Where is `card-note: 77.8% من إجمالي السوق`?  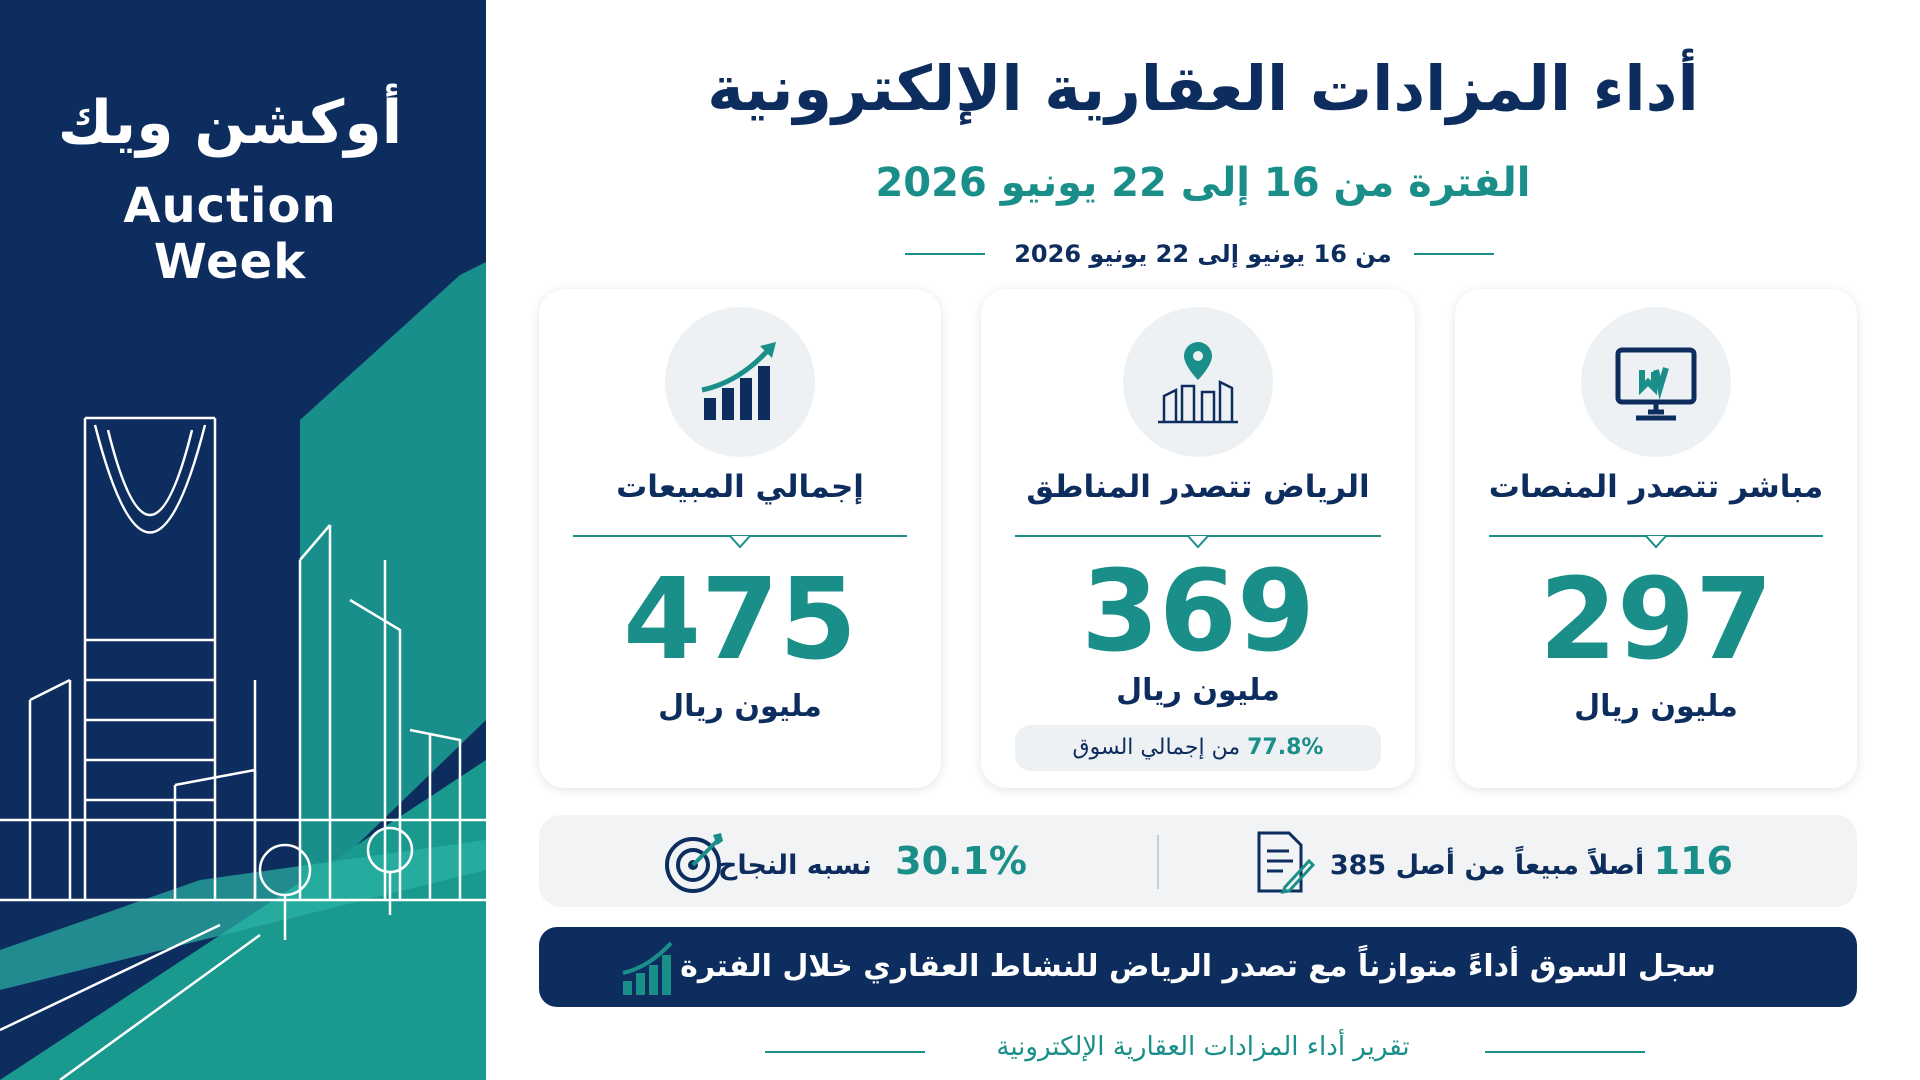
card-note: 77.8% من إجمالي السوق is located at coordinates (1198, 748).